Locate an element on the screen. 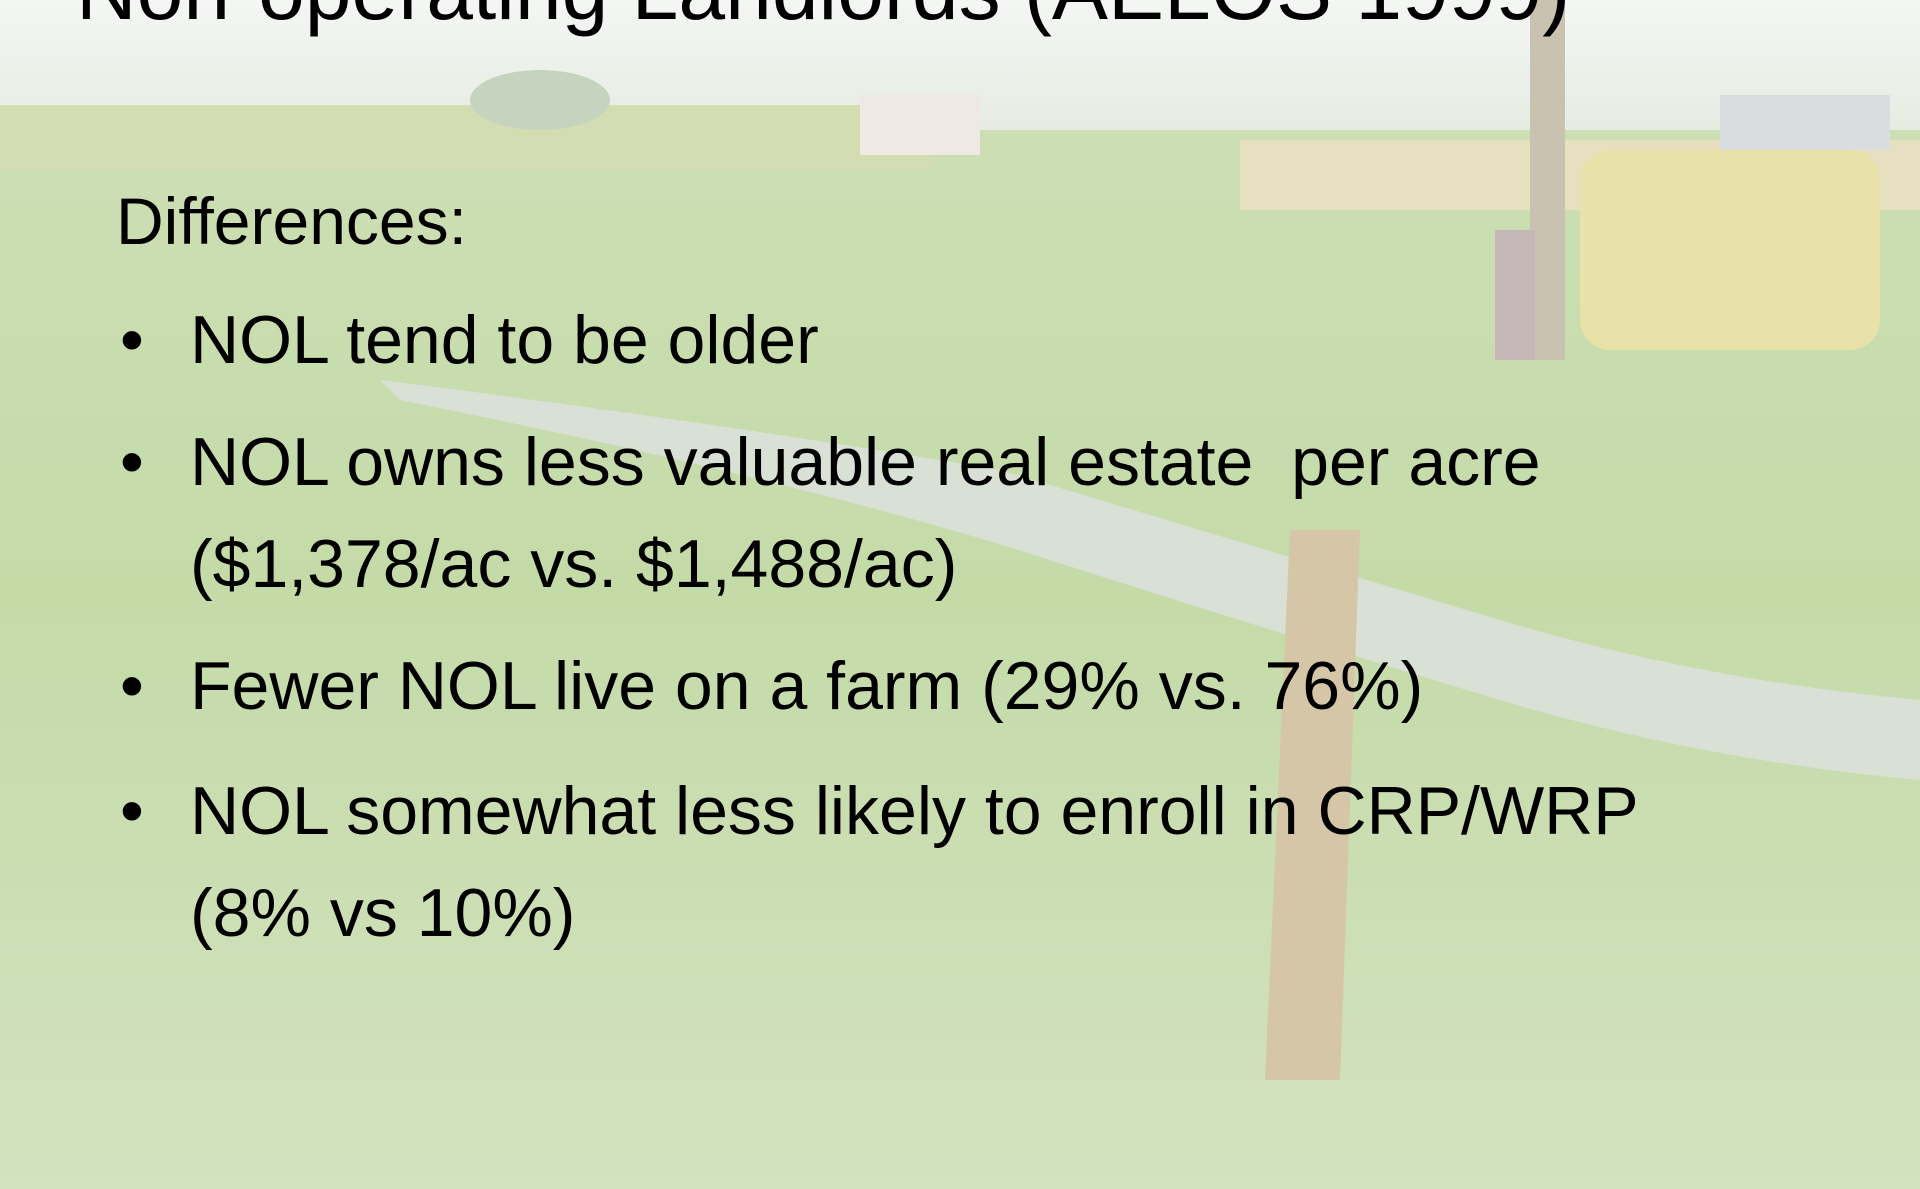  fence-post is located at coordinates (1312, 805).